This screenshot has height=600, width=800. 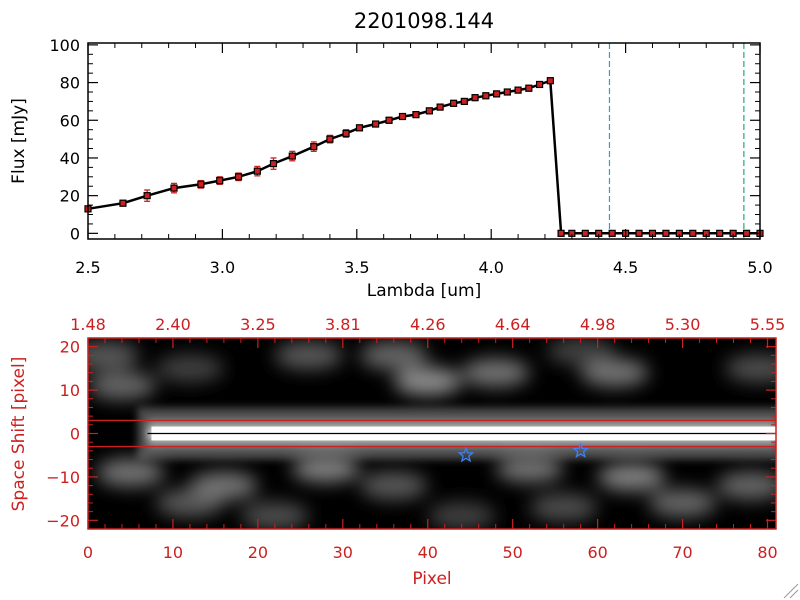 What do you see at coordinates (625, 267) in the screenshot?
I see `x-tick-label: 4.5` at bounding box center [625, 267].